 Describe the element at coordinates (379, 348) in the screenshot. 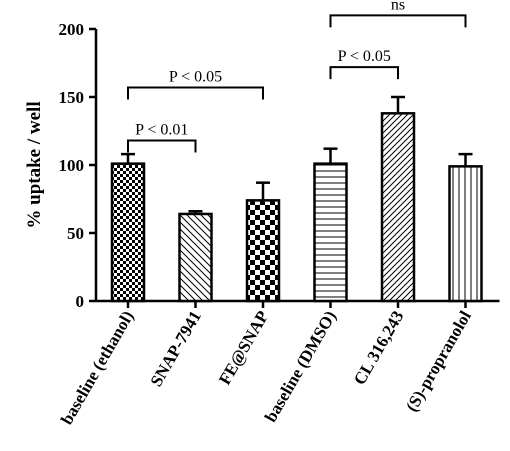

I see `x-tick-label: CL 316,243` at that location.